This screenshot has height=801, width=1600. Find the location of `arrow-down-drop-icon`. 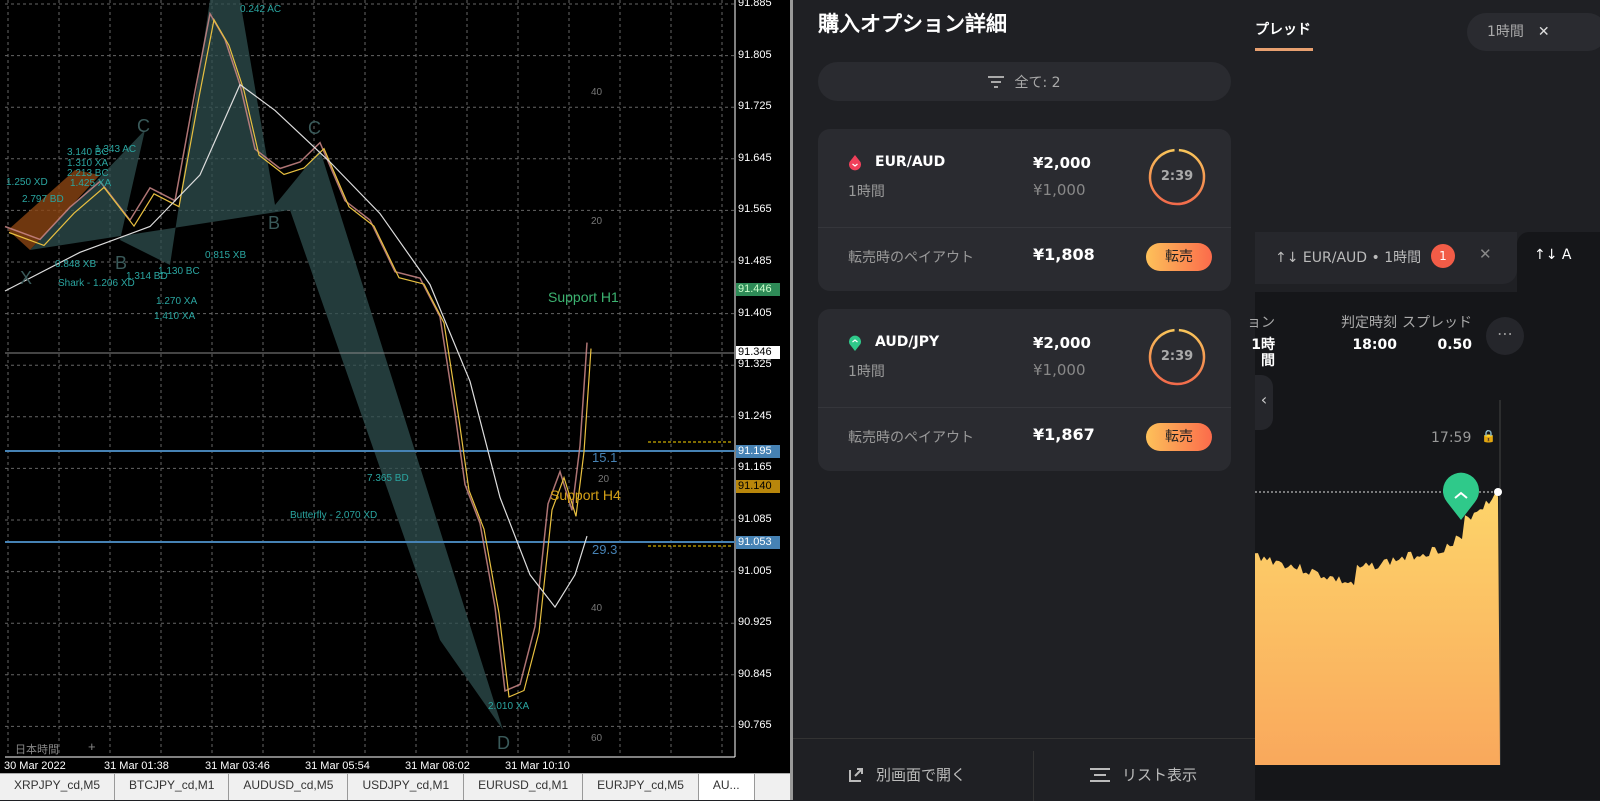

arrow-down-drop-icon is located at coordinates (855, 163).